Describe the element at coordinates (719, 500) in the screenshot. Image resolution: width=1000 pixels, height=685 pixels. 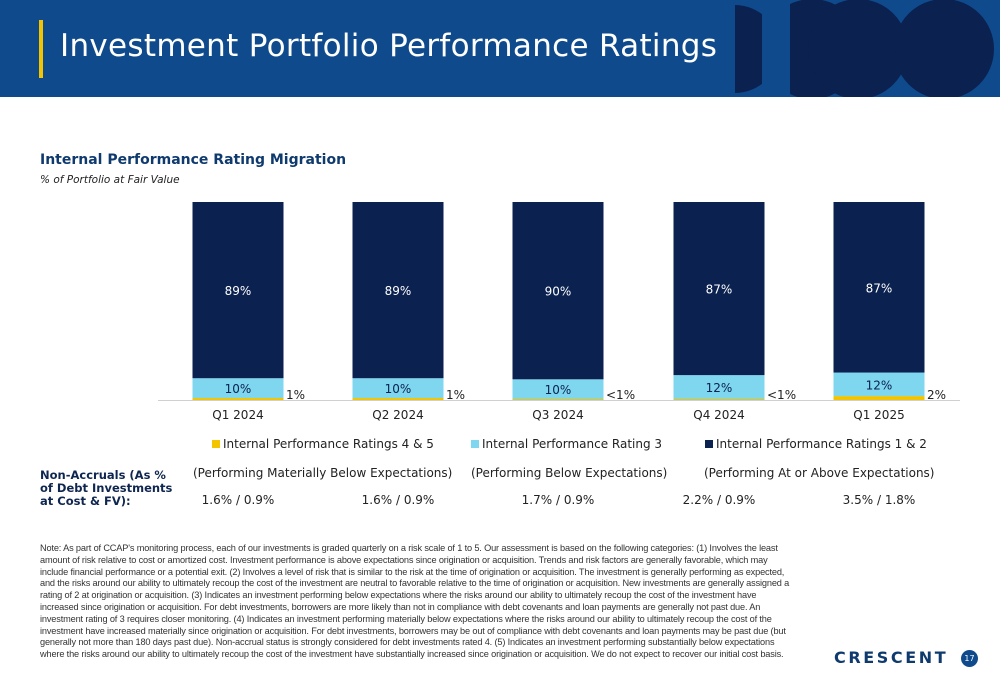
I see `non-accrual-value: 2.2% / 0.9%` at that location.